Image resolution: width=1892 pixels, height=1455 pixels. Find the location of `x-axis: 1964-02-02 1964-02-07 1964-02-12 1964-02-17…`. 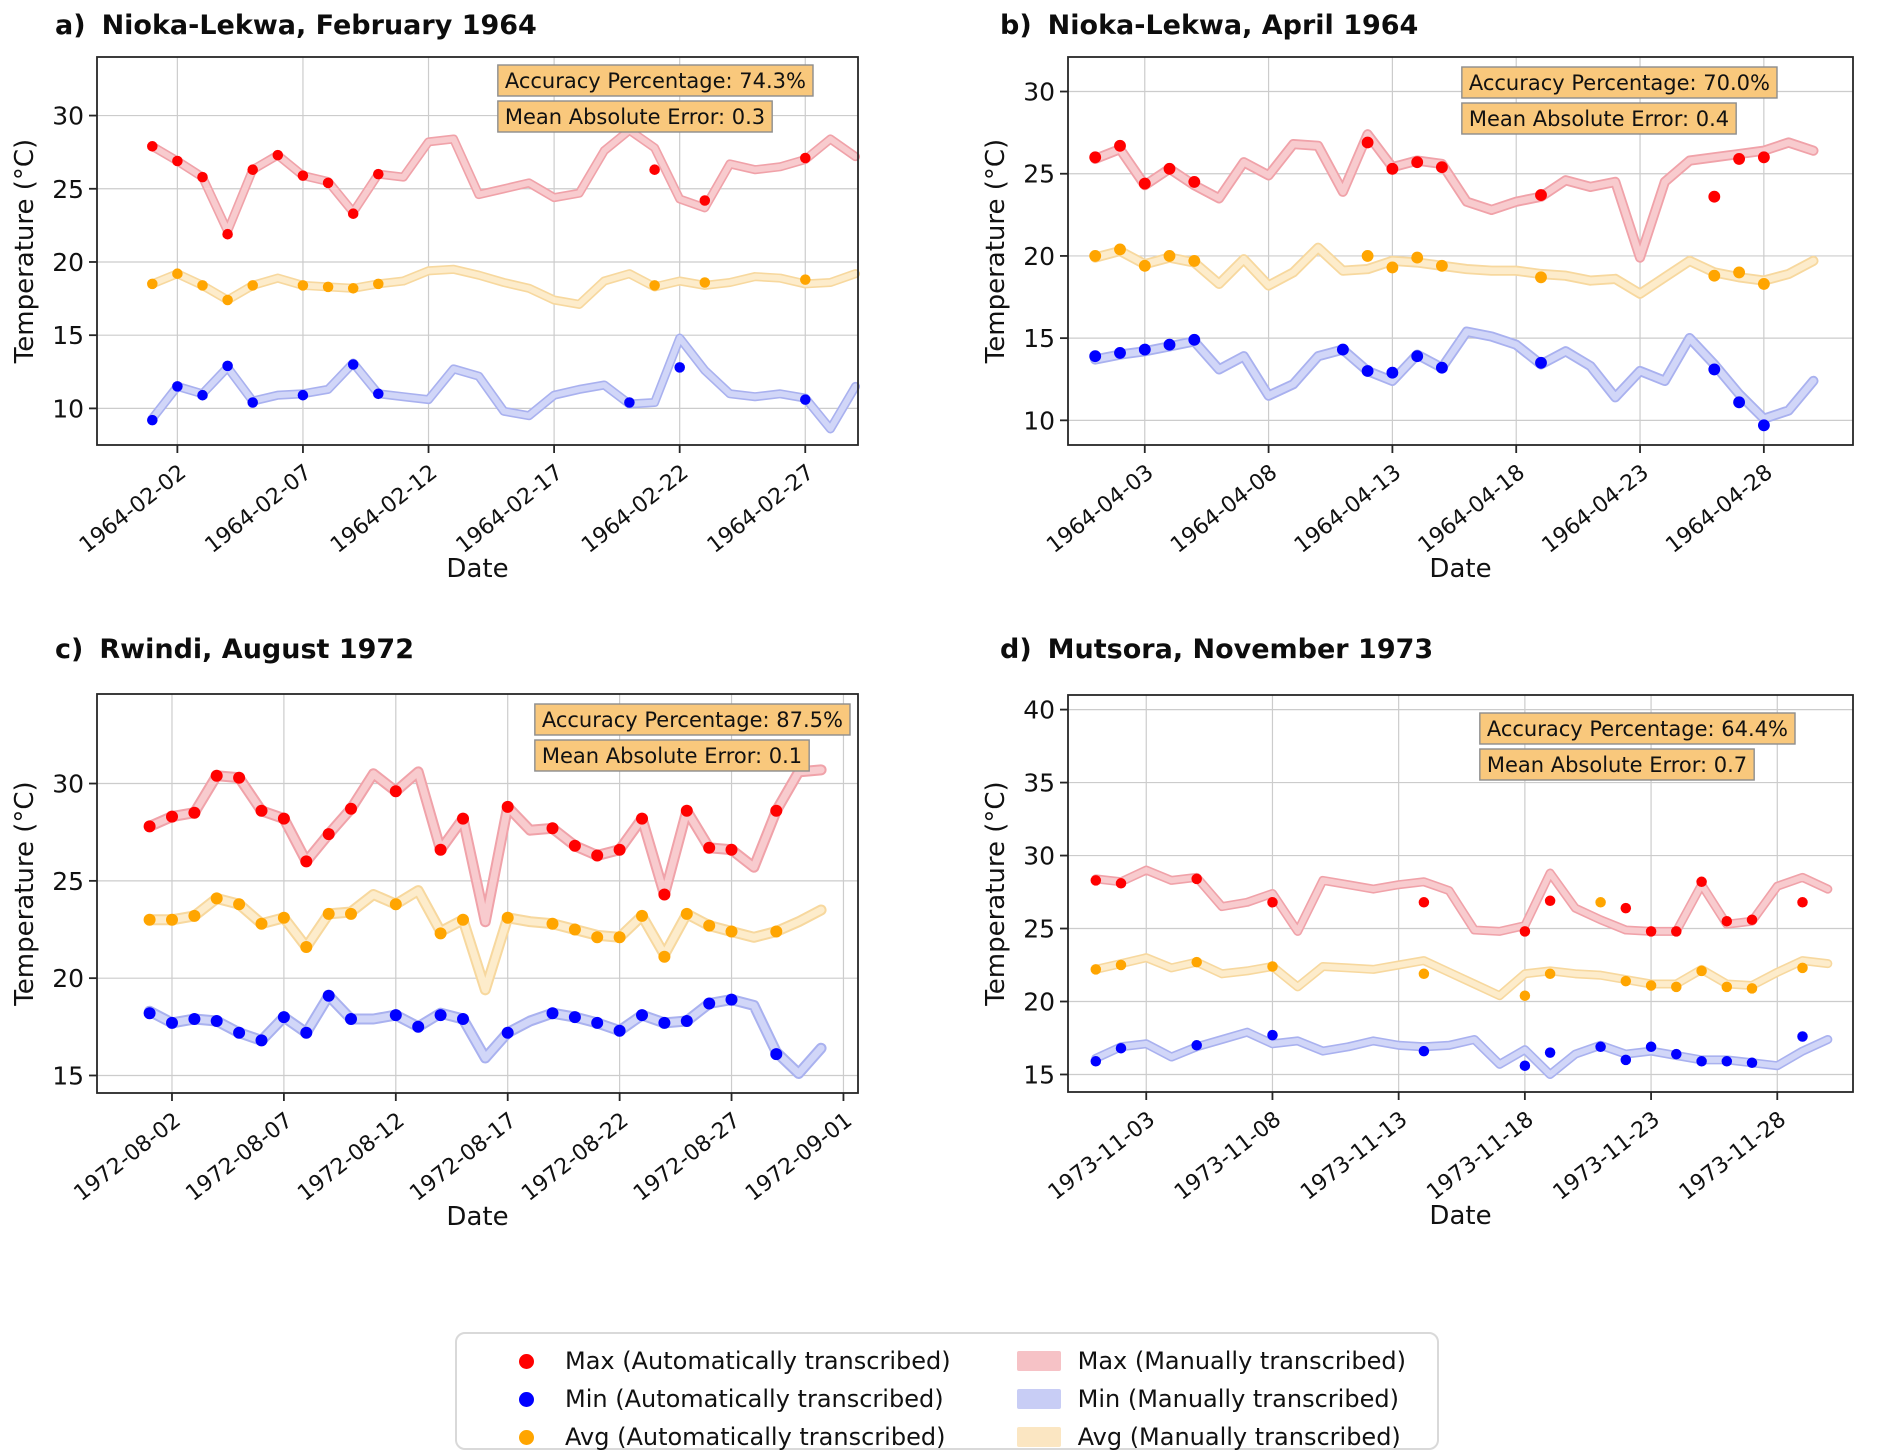

x-axis: 1964-02-02 1964-02-07 1964-02-12 1964-02-17… is located at coordinates (447, 501).